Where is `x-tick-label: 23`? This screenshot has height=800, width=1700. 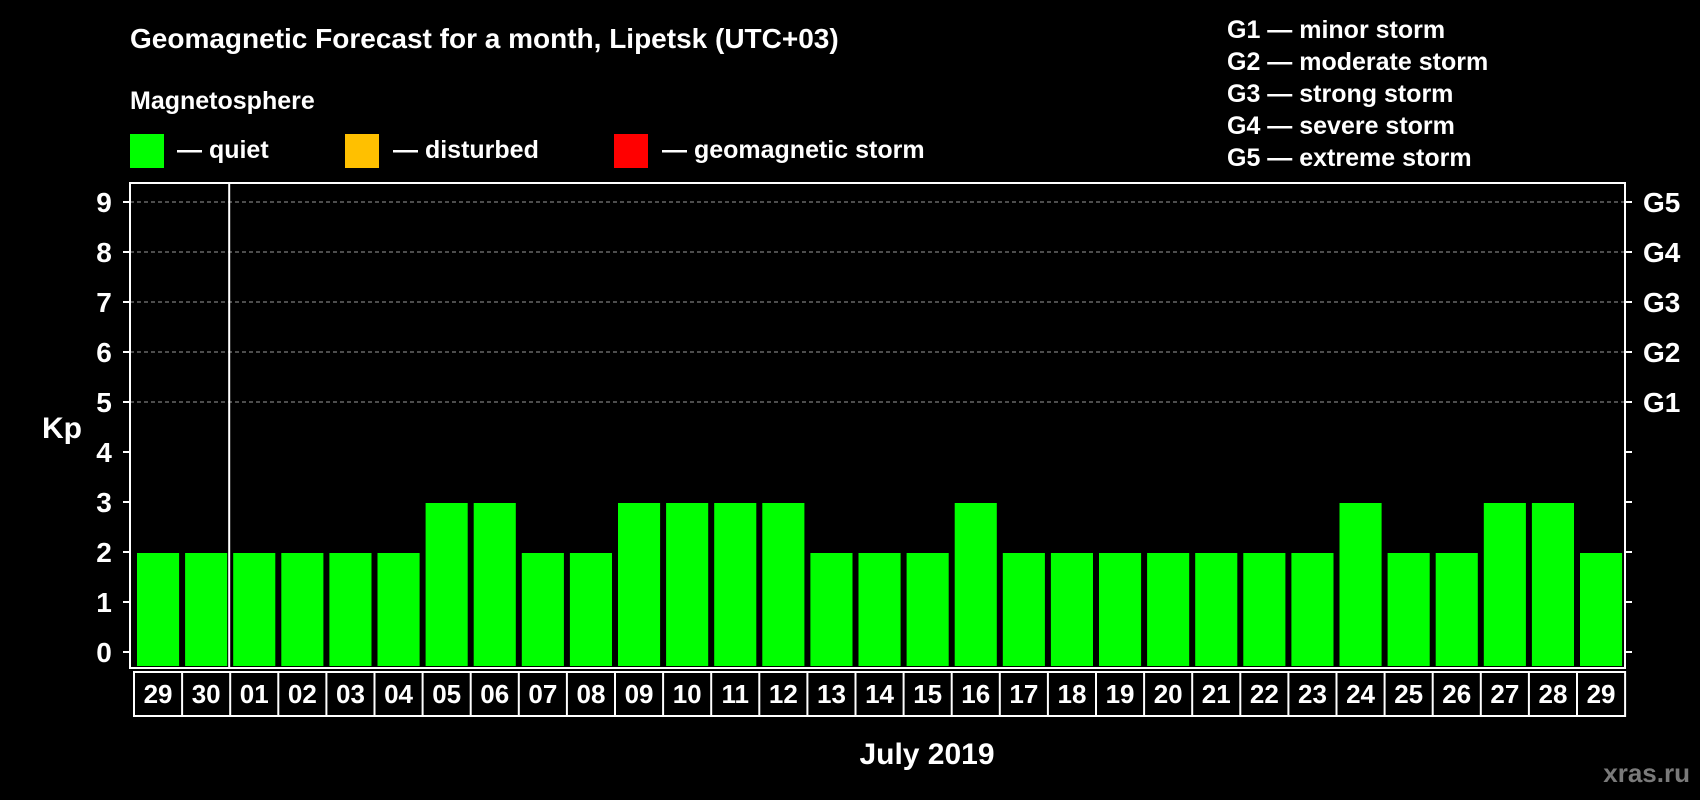 x-tick-label: 23 is located at coordinates (1312, 694).